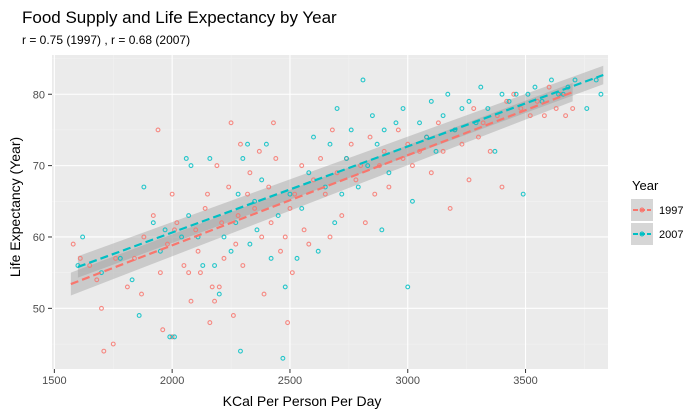 The width and height of the screenshot is (700, 416). Describe the element at coordinates (106, 40) in the screenshot. I see `chart-subtitle: r = 0.75 (1997) , r = 0.68 (2007)` at that location.